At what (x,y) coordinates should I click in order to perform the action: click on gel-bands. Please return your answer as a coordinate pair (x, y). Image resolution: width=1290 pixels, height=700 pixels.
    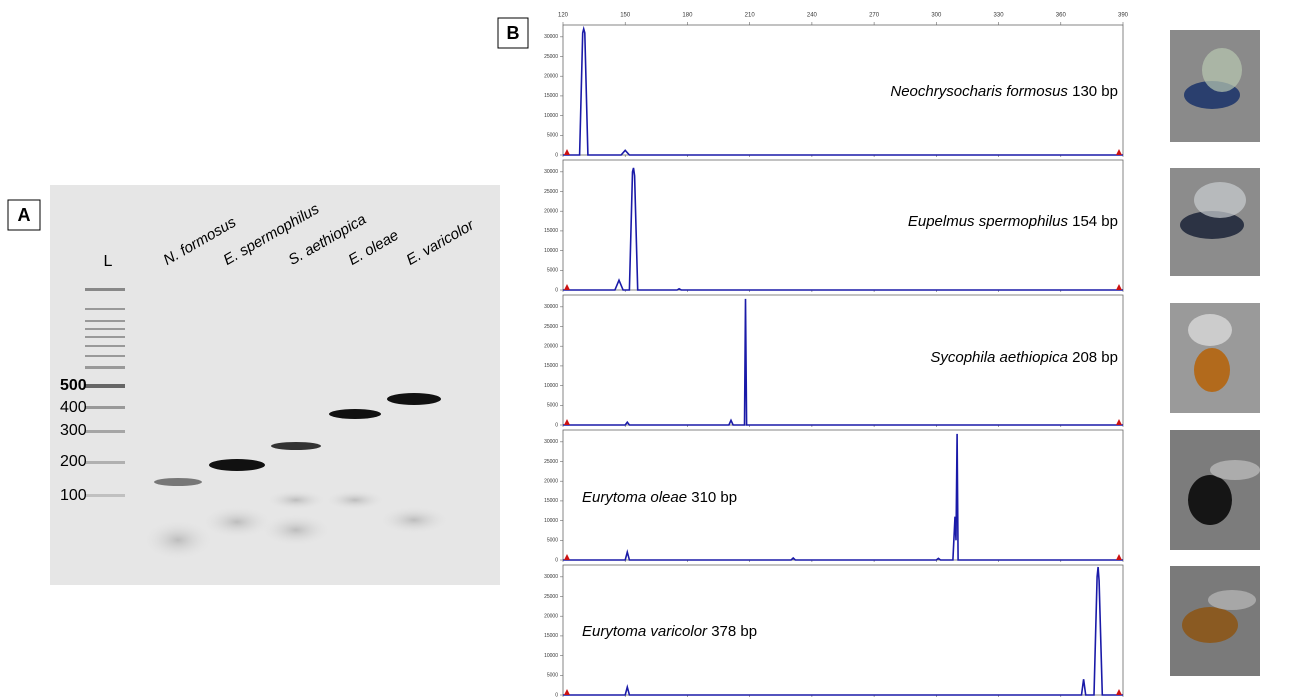
    Looking at the image, I should click on (267, 424).